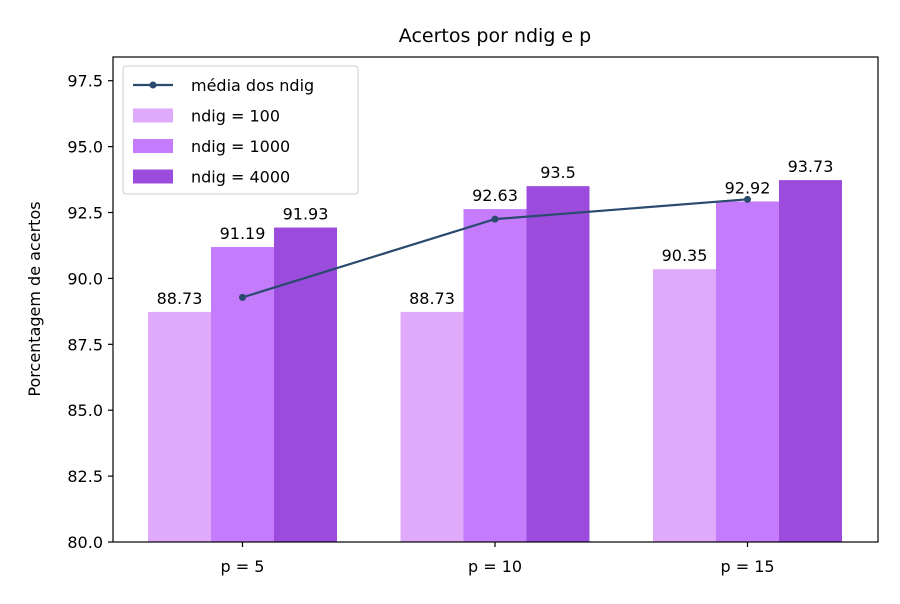 The height and width of the screenshot is (604, 900). I want to click on x-tick-label-1: p = 5, so click(243, 566).